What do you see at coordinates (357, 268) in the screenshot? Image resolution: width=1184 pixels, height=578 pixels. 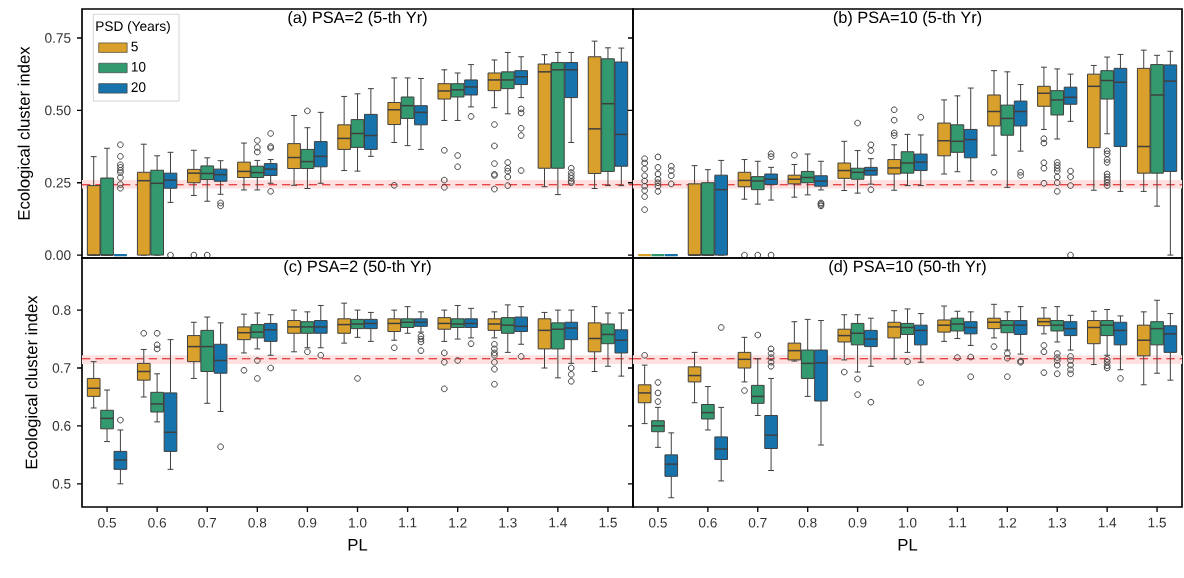 I see `chart-title: (c) PSA=2 (50-th Yr)` at bounding box center [357, 268].